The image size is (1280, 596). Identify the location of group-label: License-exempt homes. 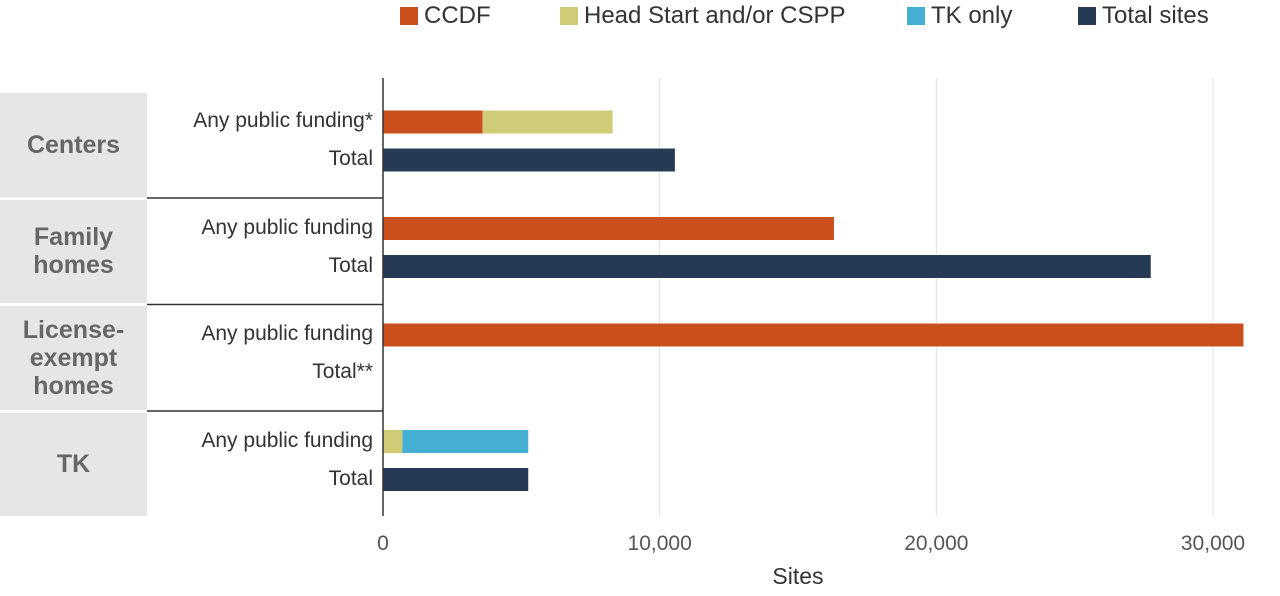
(73, 357).